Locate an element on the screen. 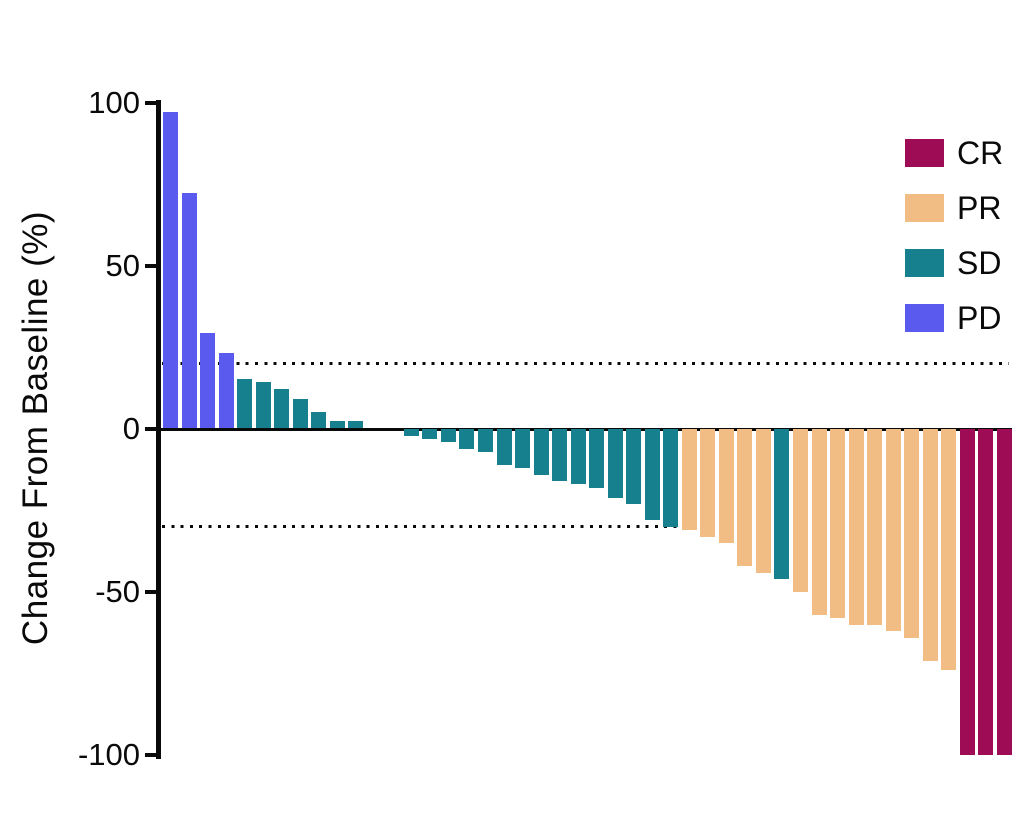 The height and width of the screenshot is (826, 1036). bar-37-pr is located at coordinates (838, 524).